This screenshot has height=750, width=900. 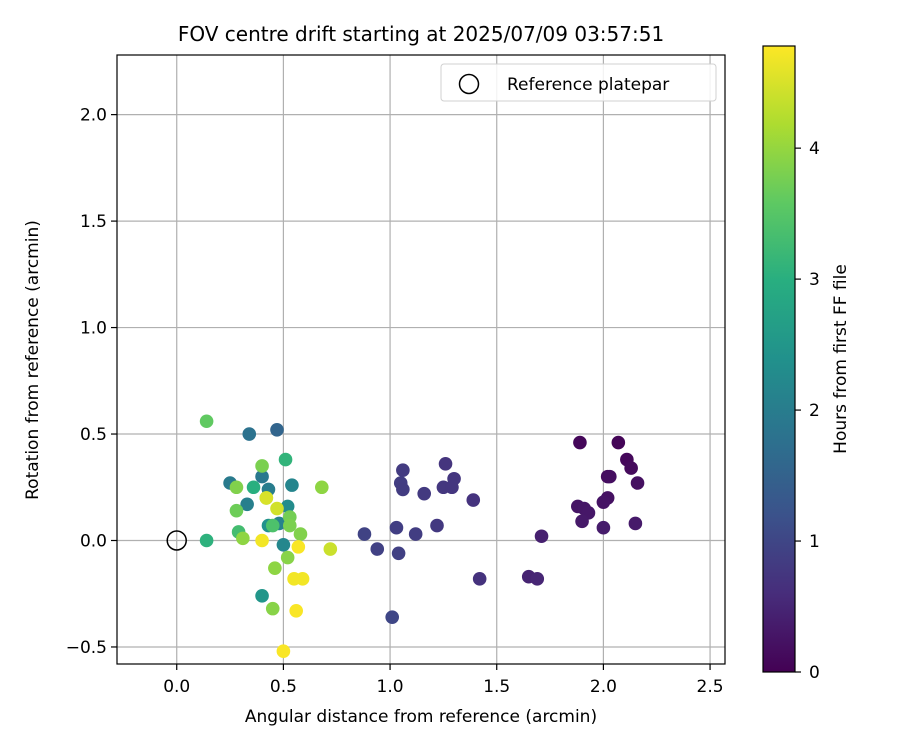 I want to click on legend-marker-reference, so click(x=469, y=84).